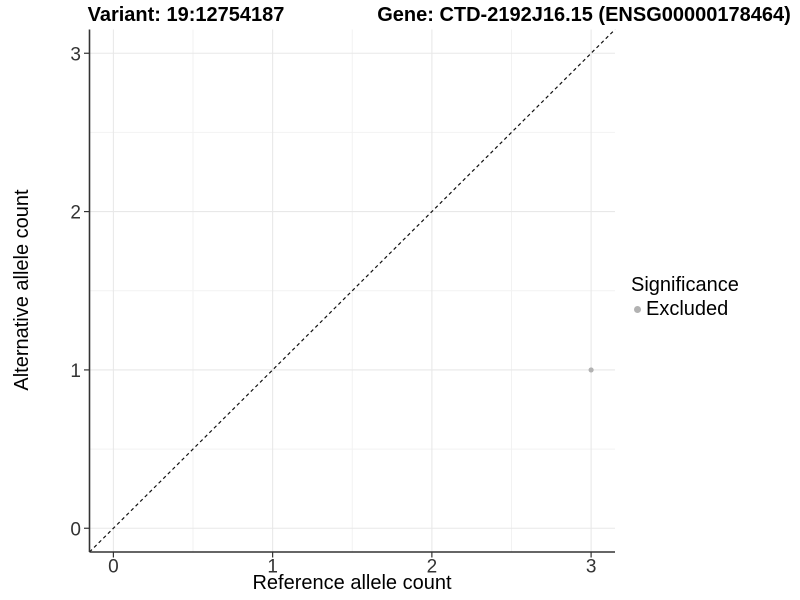 This screenshot has height=600, width=800. What do you see at coordinates (186, 15) in the screenshot?
I see `variant-title: Variant: 19:12754187` at bounding box center [186, 15].